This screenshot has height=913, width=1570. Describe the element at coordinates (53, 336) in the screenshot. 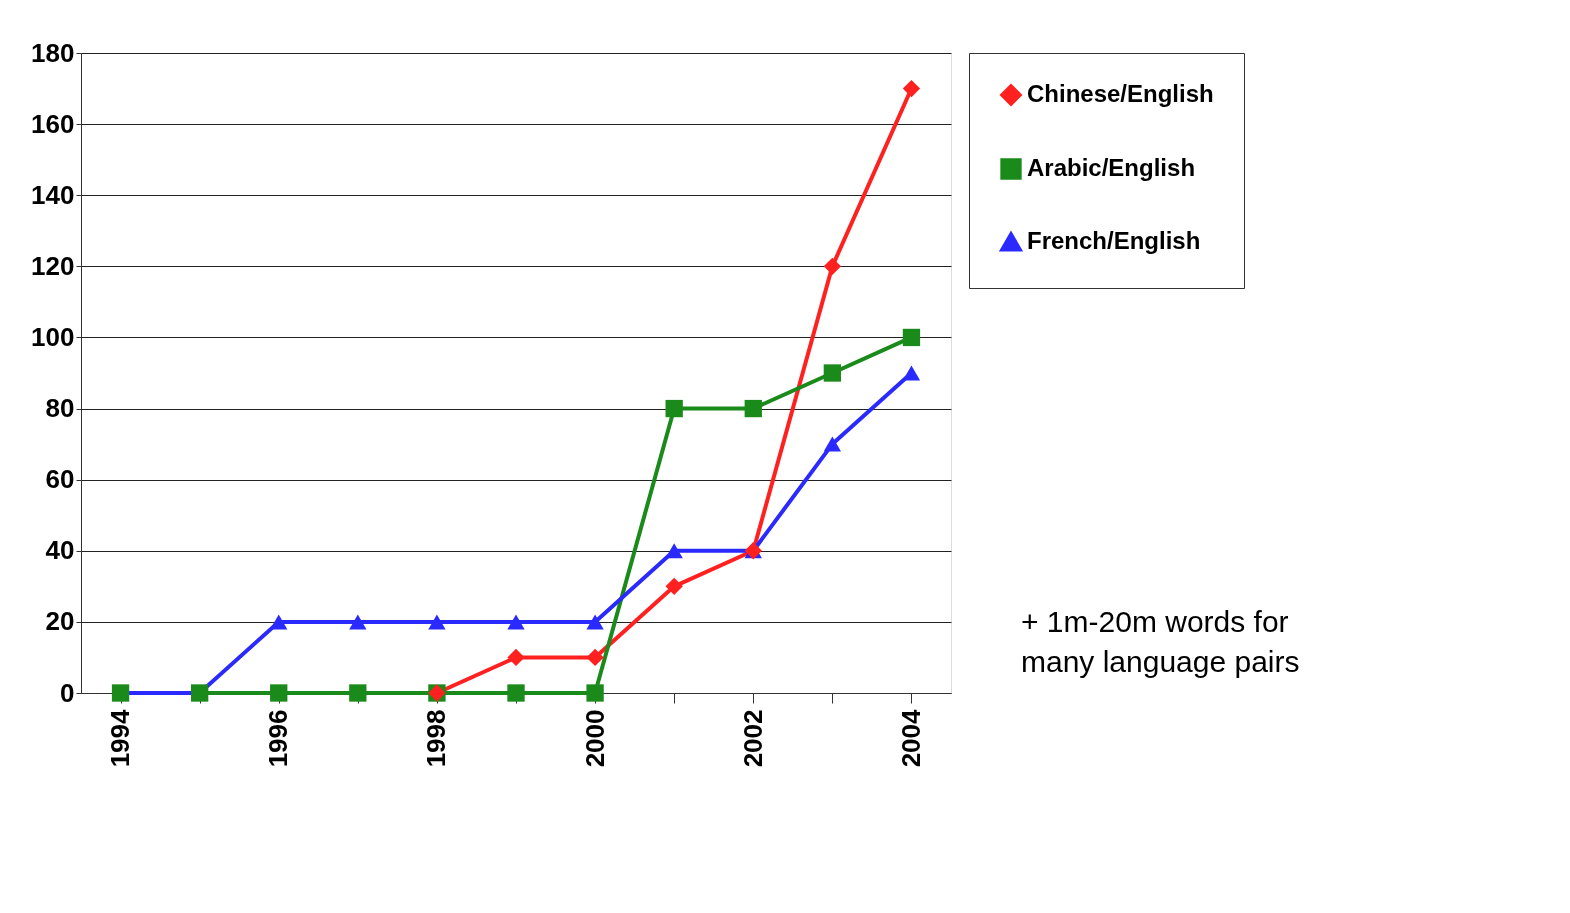

I see `y-tick-label: 100` at that location.